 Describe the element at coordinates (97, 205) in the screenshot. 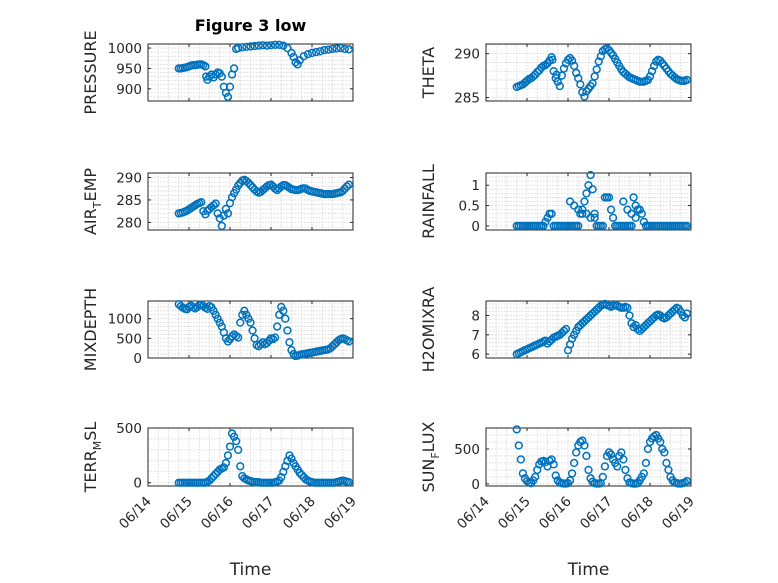

I see `y-axis-label-sub: T` at that location.